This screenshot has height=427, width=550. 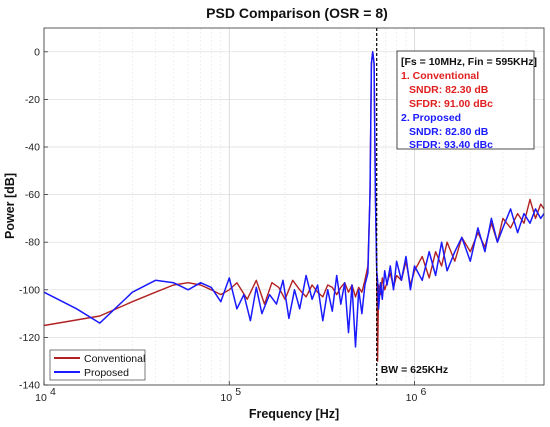 I want to click on y-tick-label: -140, so click(x=29, y=386).